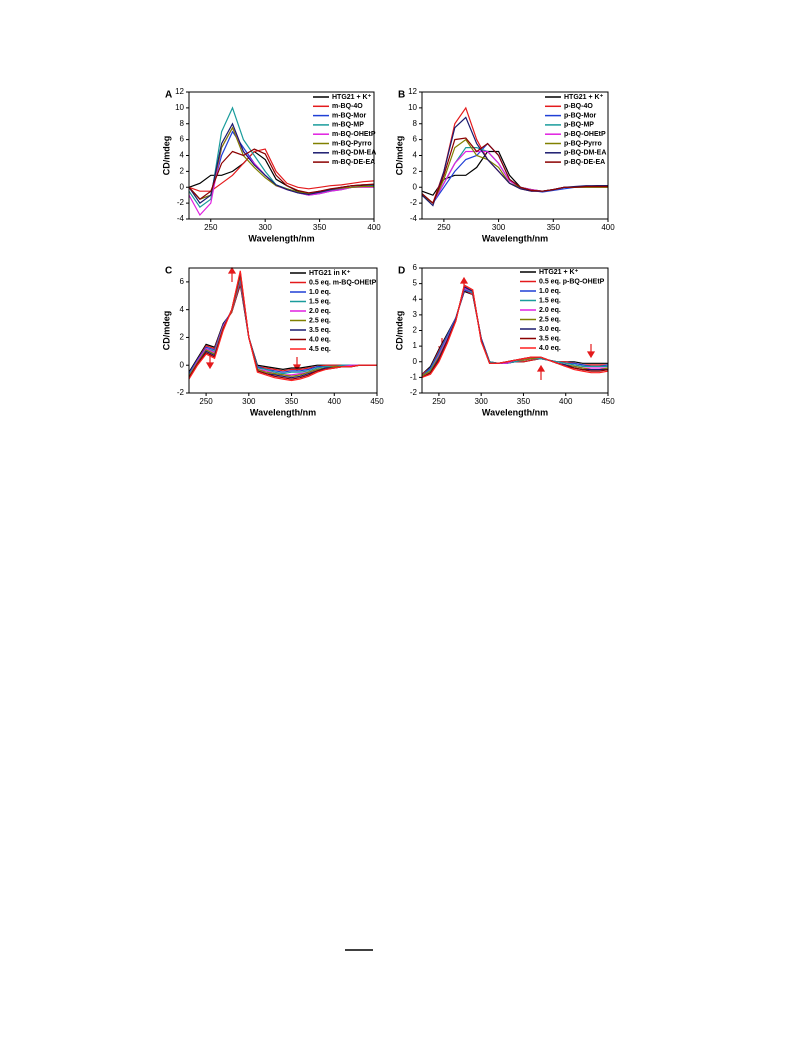  I want to click on legend-label: m-BQ-Pyrro, so click(352, 143).